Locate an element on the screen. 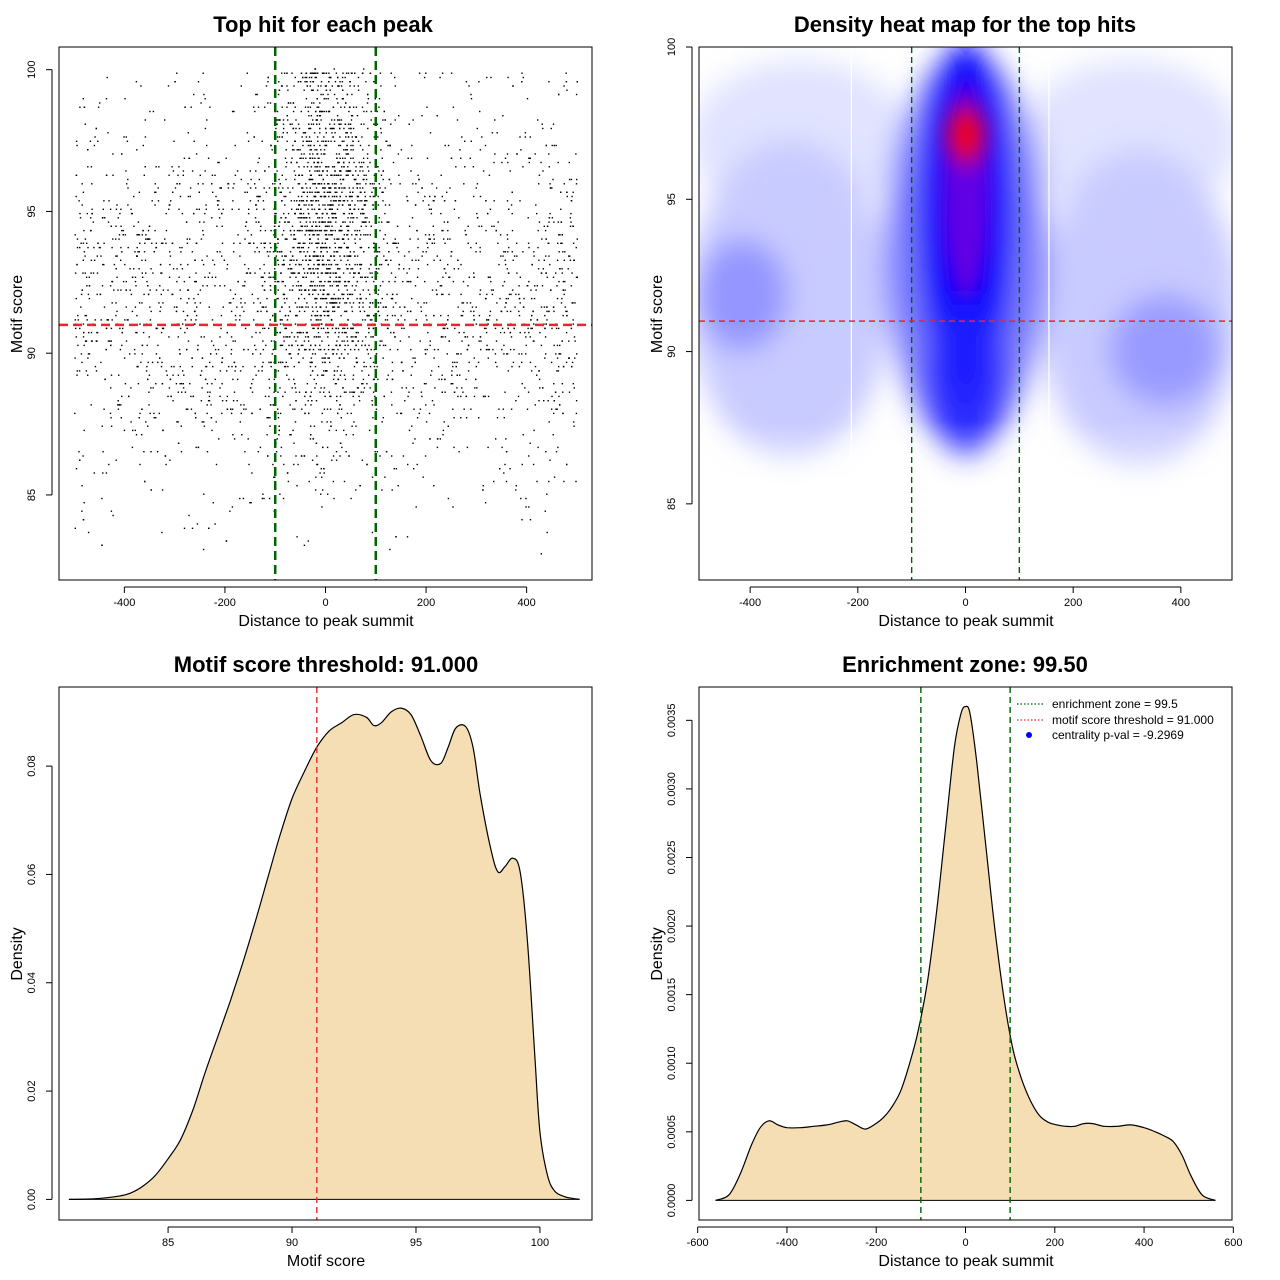 The image size is (1280, 1280). distance-density-x-tick-label: -200 is located at coordinates (876, 1243).